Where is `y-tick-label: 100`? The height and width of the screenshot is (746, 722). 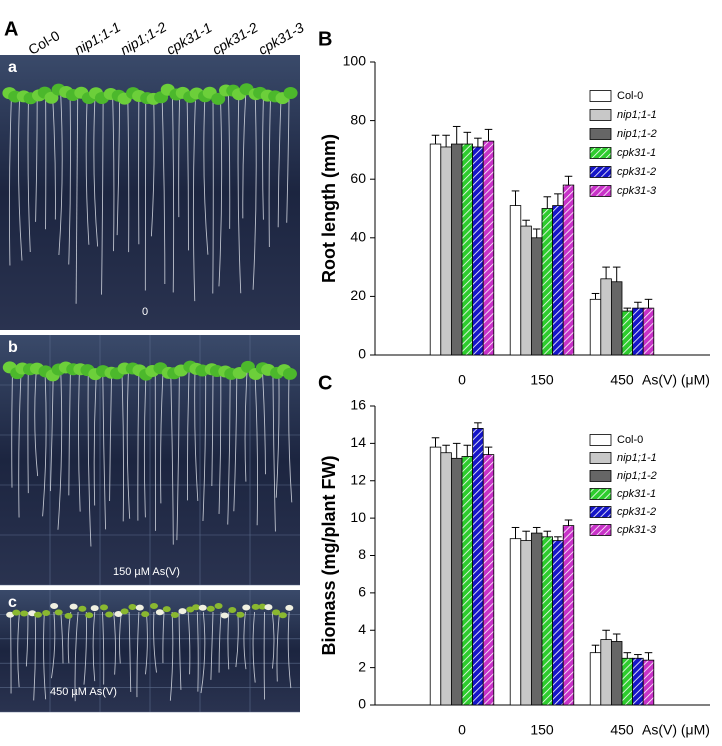 y-tick-label: 100 is located at coordinates (355, 61).